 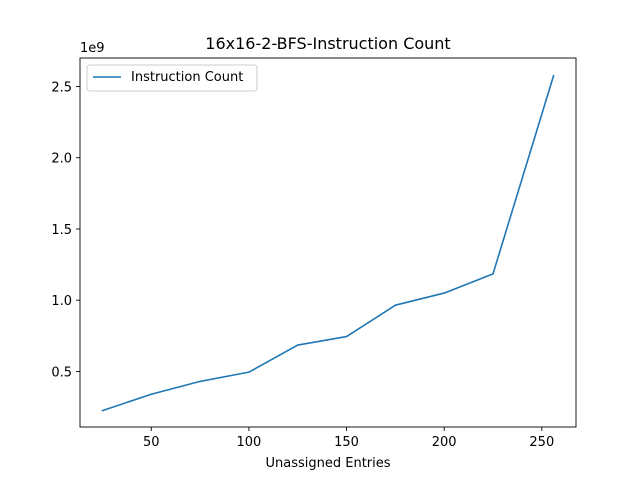 What do you see at coordinates (61, 301) in the screenshot?
I see `y-tick-label: 1.0` at bounding box center [61, 301].